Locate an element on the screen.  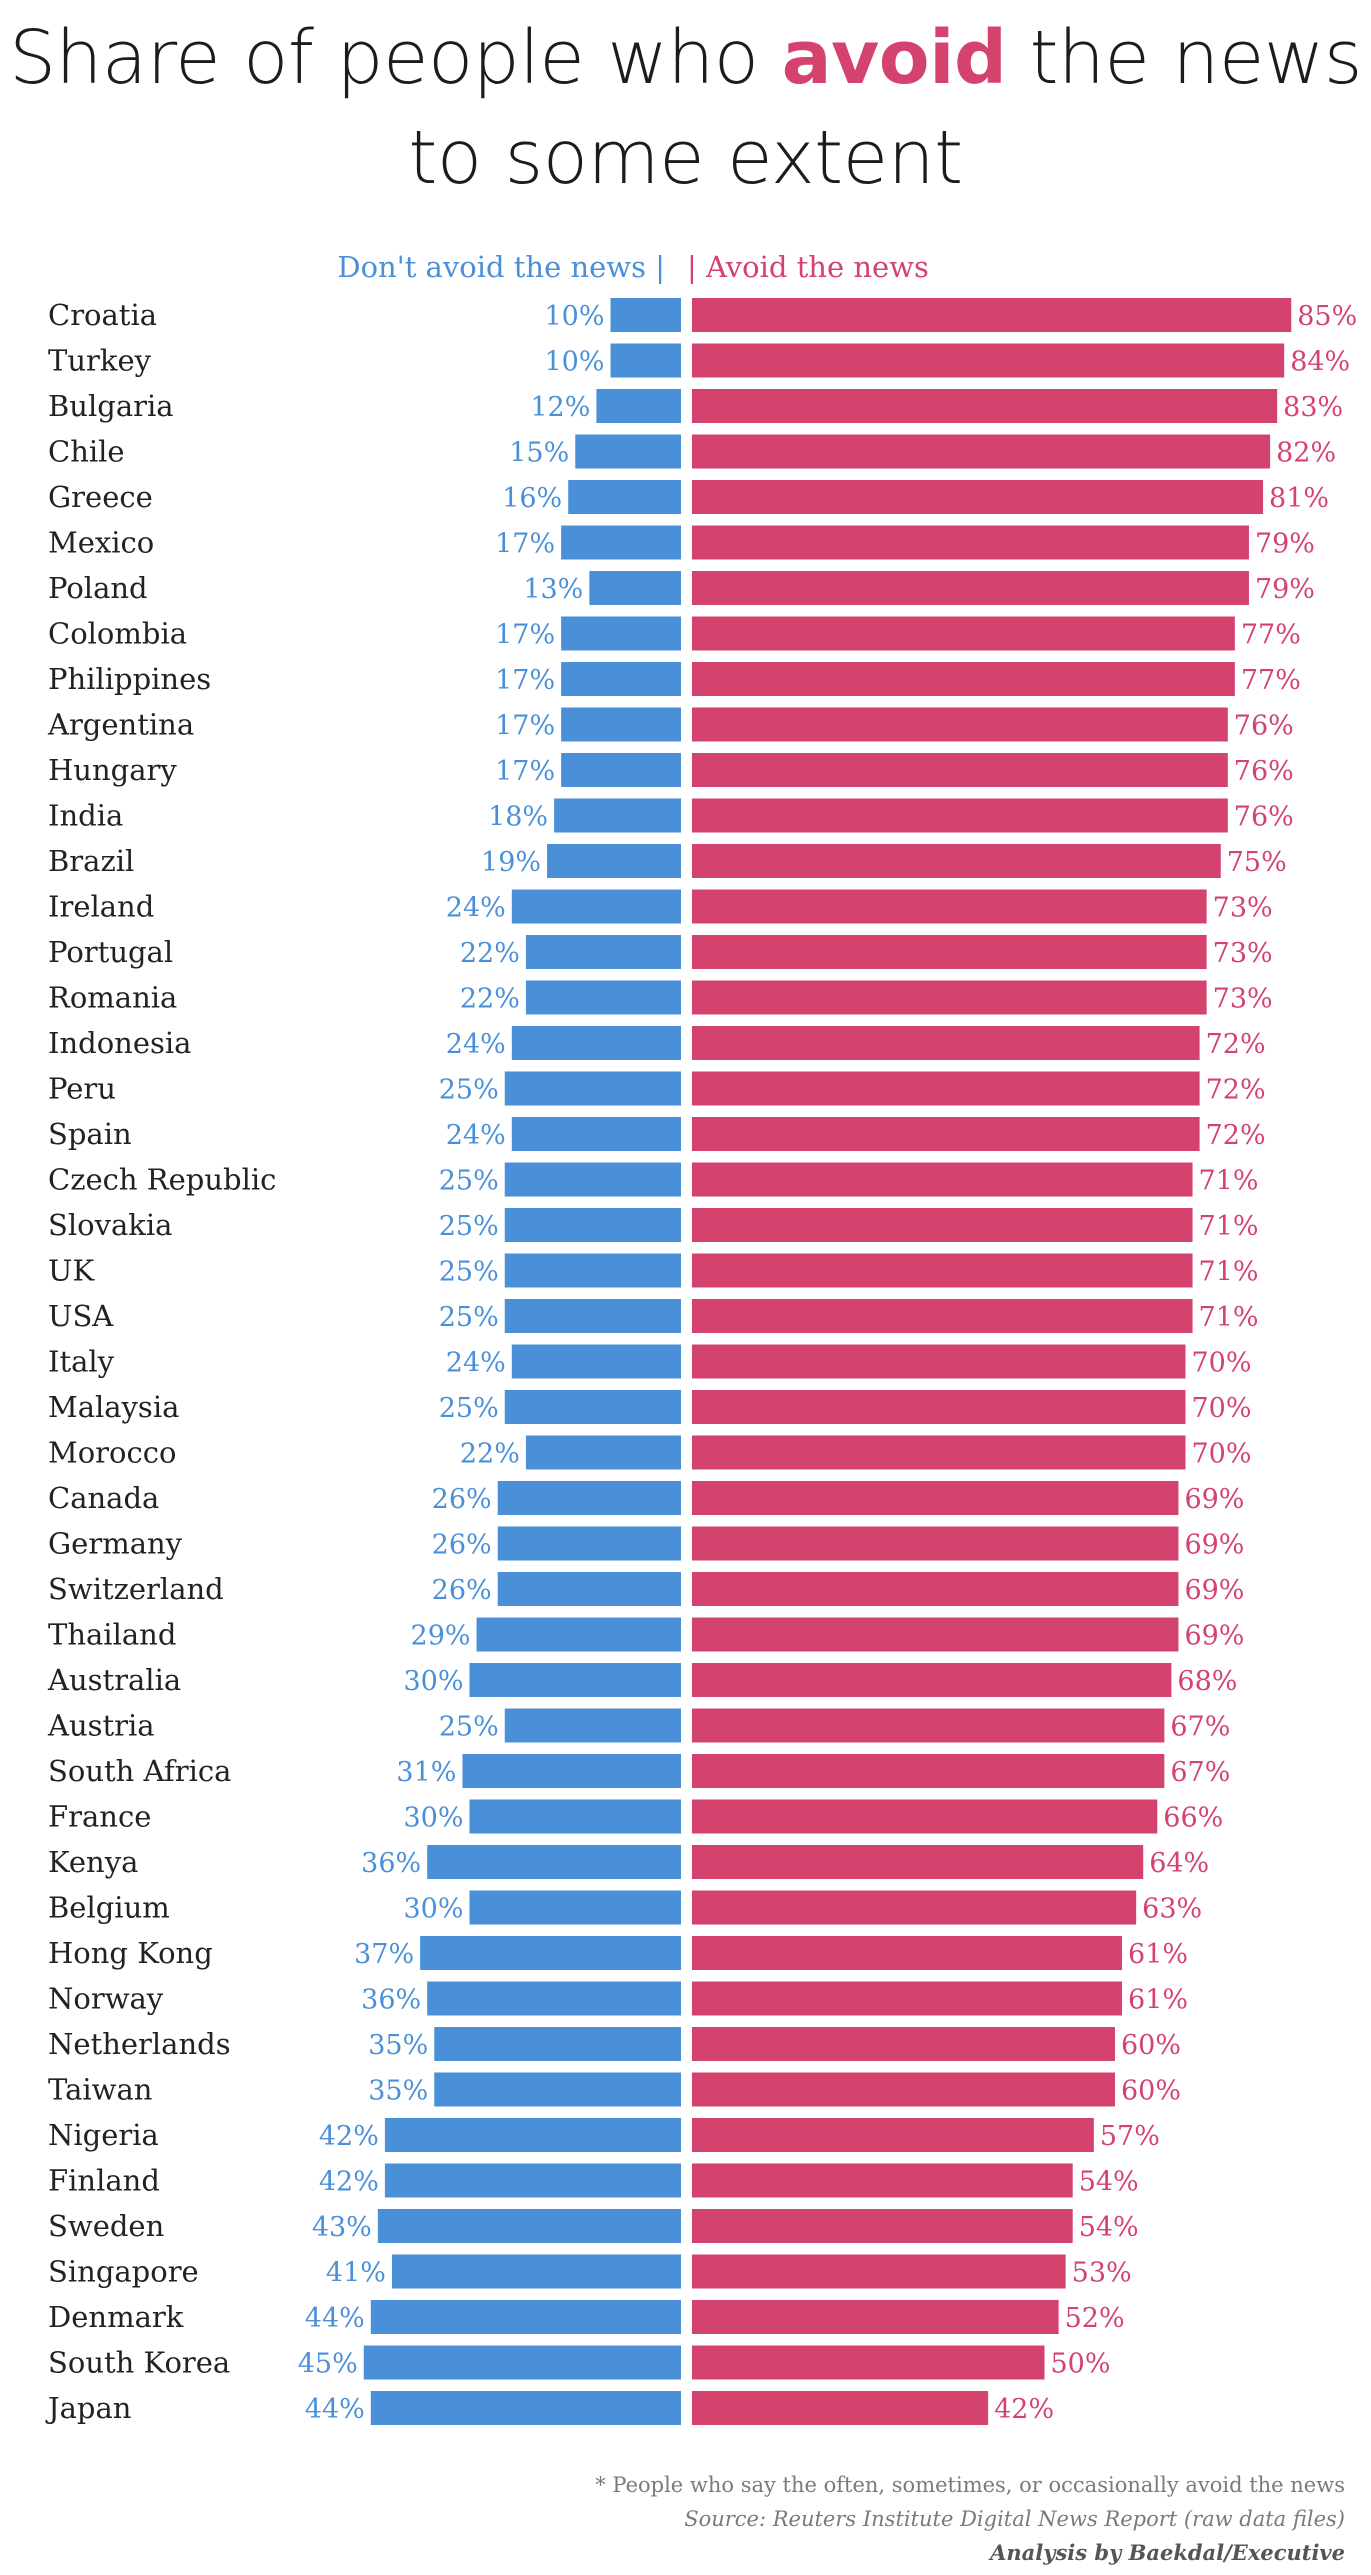
country-label: Portugal is located at coordinates (110, 952).